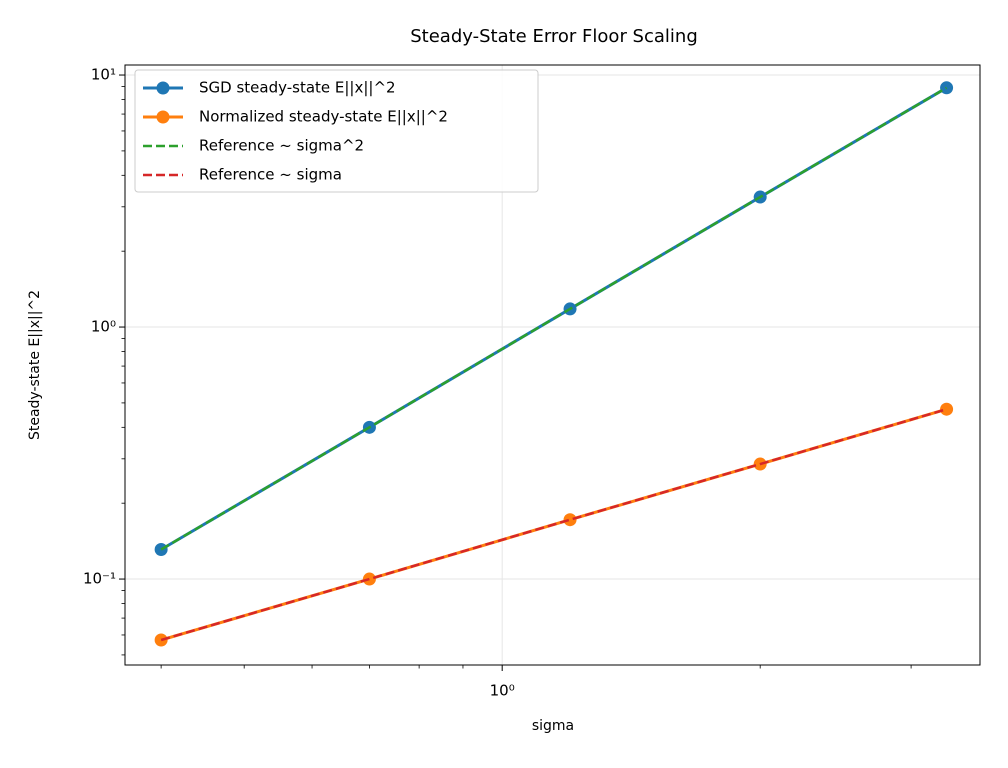 The image size is (1008, 768). What do you see at coordinates (281, 146) in the screenshot?
I see `legend-label: Reference ~ sigma^2` at bounding box center [281, 146].